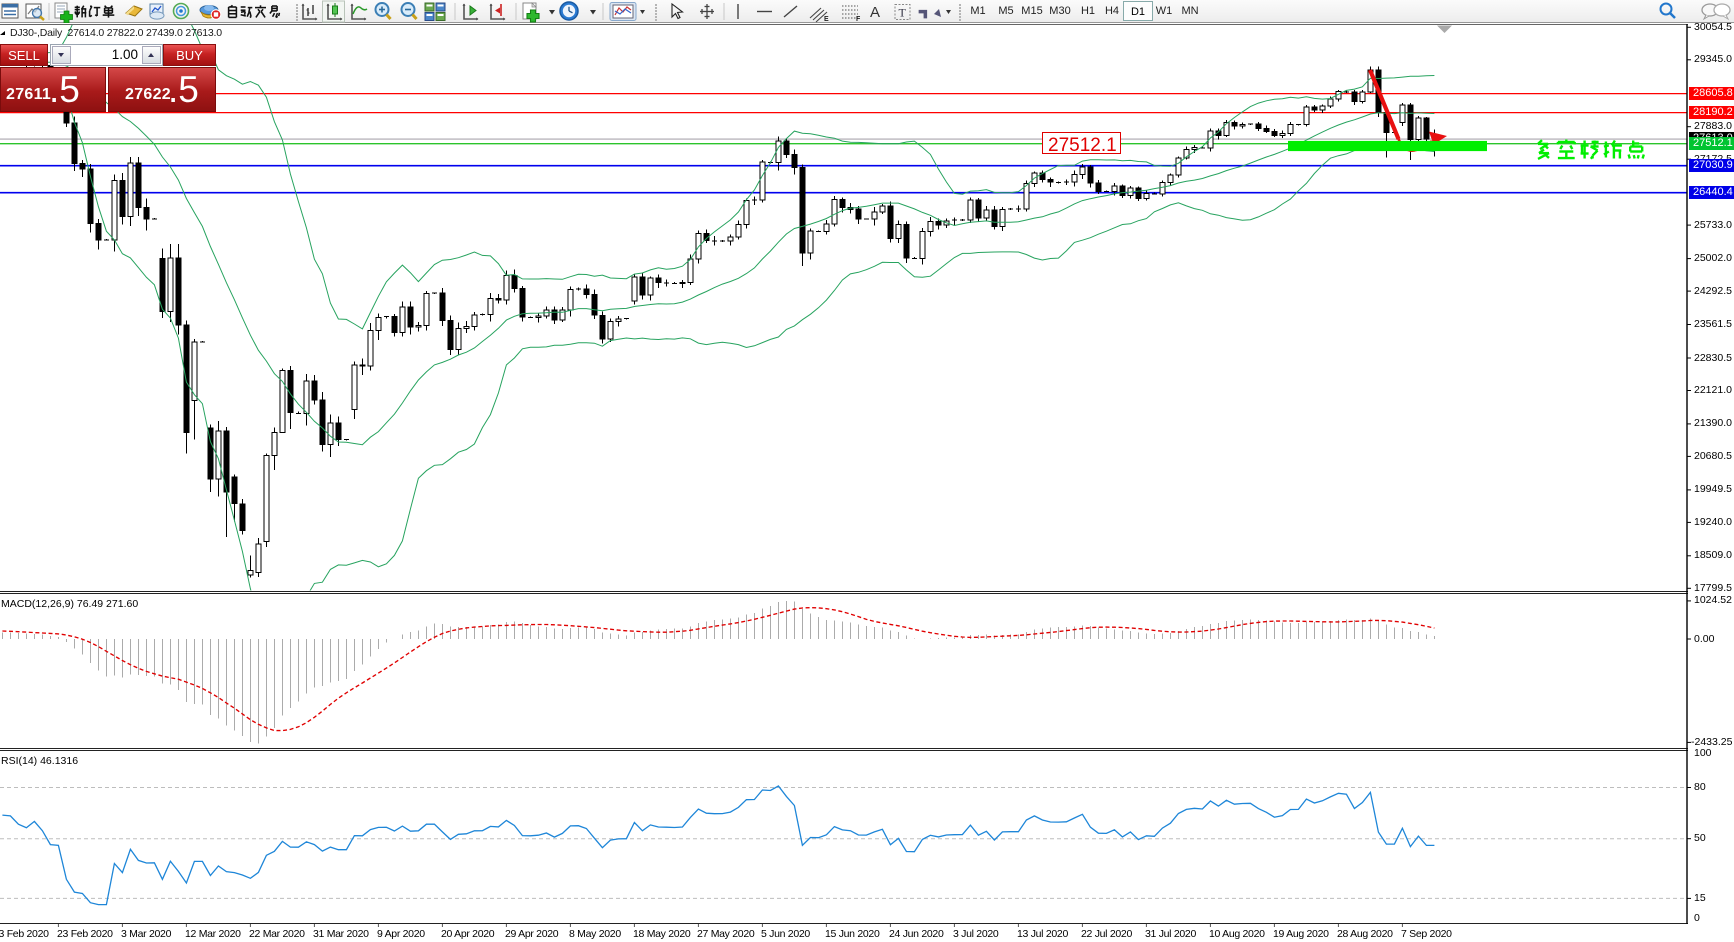 This screenshot has width=1734, height=942. What do you see at coordinates (858, 19) in the screenshot?
I see `svg-text: F` at bounding box center [858, 19].